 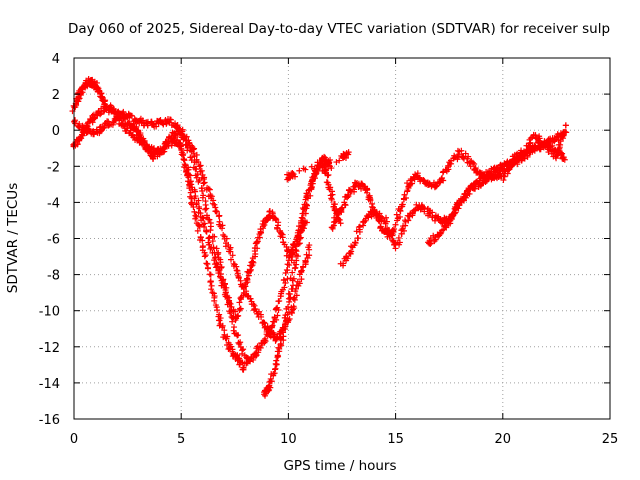 What do you see at coordinates (49, 348) in the screenshot?
I see `y-tick-label: -12` at bounding box center [49, 348].